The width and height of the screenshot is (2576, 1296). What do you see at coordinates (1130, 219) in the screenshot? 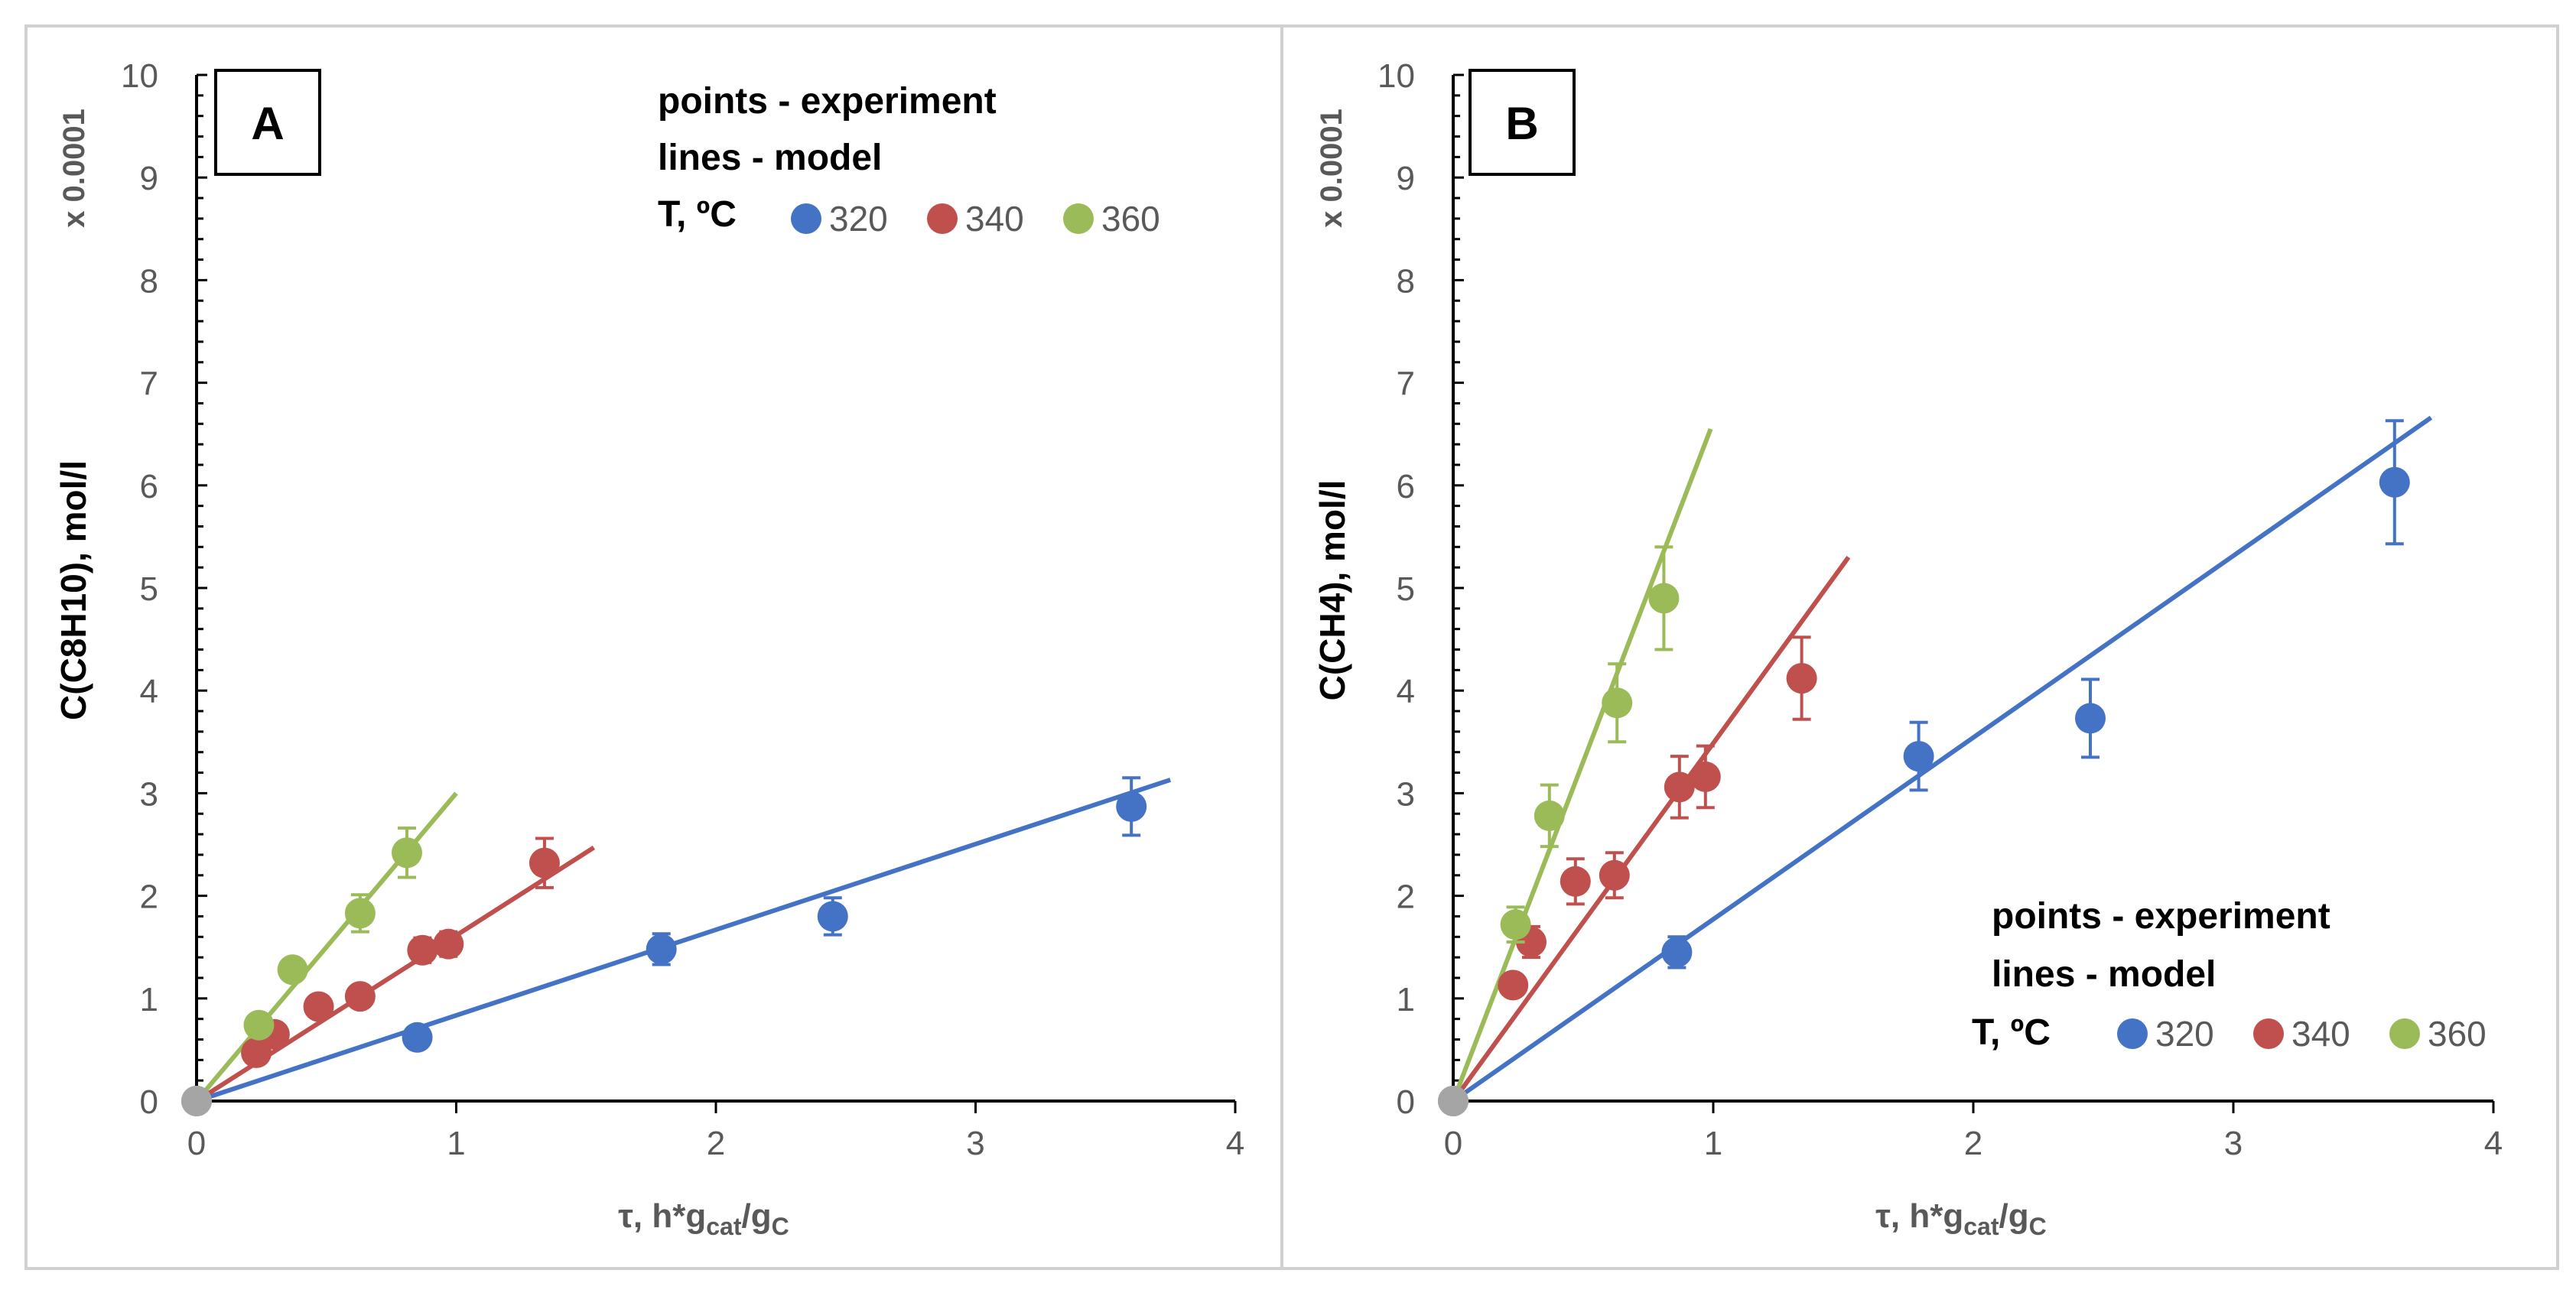
I see `legend-label-360: 360` at bounding box center [1130, 219].